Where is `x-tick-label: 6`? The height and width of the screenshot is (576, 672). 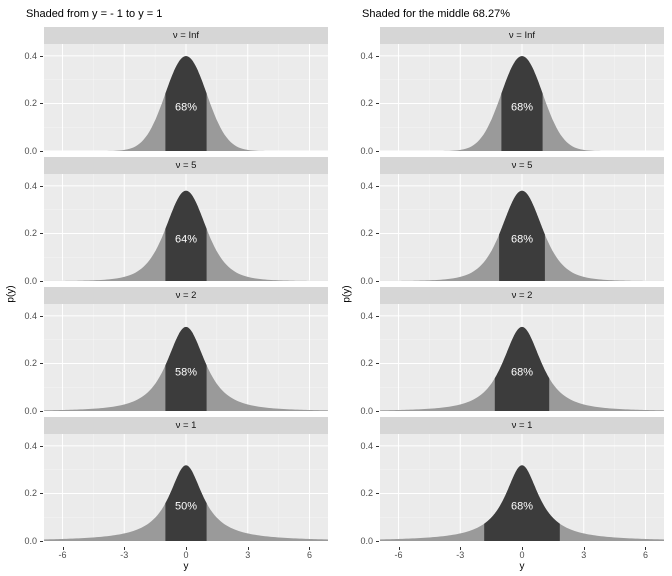
x-tick-label: 6 is located at coordinates (645, 555).